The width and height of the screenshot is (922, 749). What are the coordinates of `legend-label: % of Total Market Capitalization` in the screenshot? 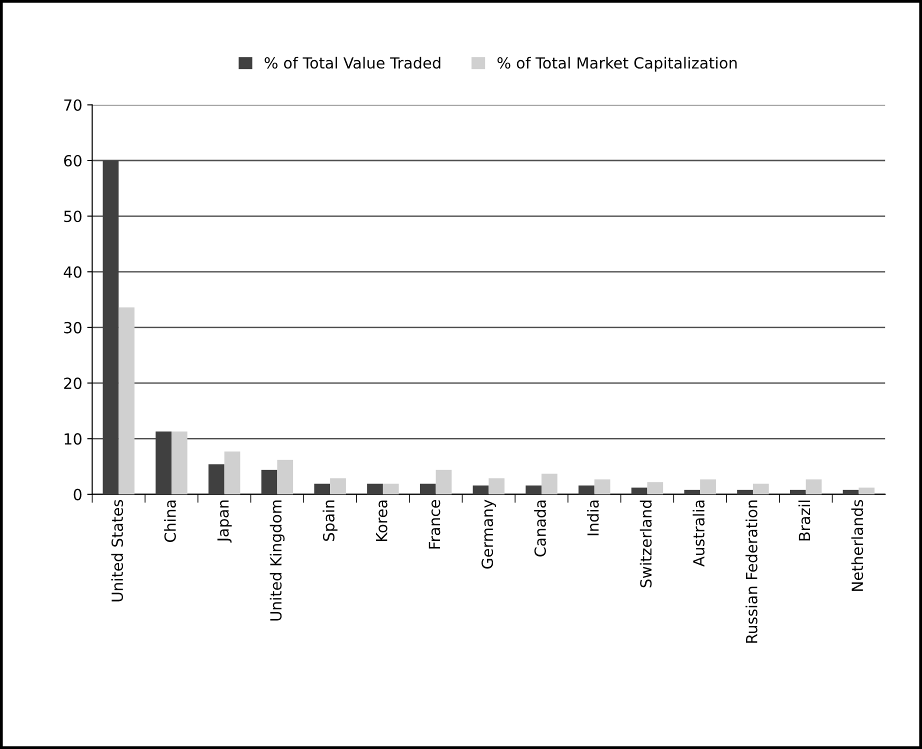 It's located at (617, 64).